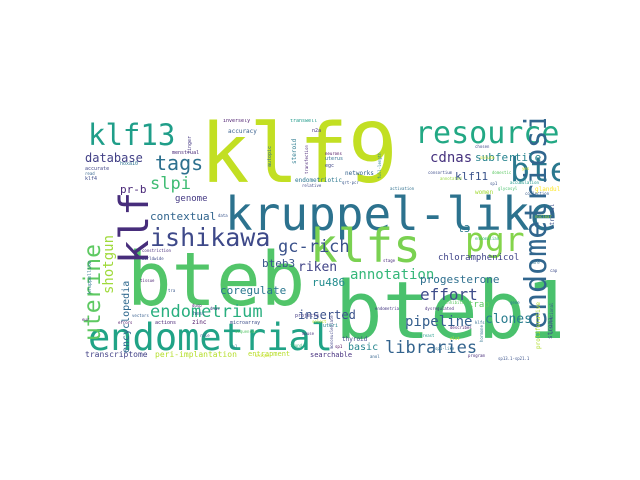 This screenshot has height=480, width=640. What do you see at coordinates (140, 315) in the screenshot?
I see `cloud-word: vectors` at bounding box center [140, 315].